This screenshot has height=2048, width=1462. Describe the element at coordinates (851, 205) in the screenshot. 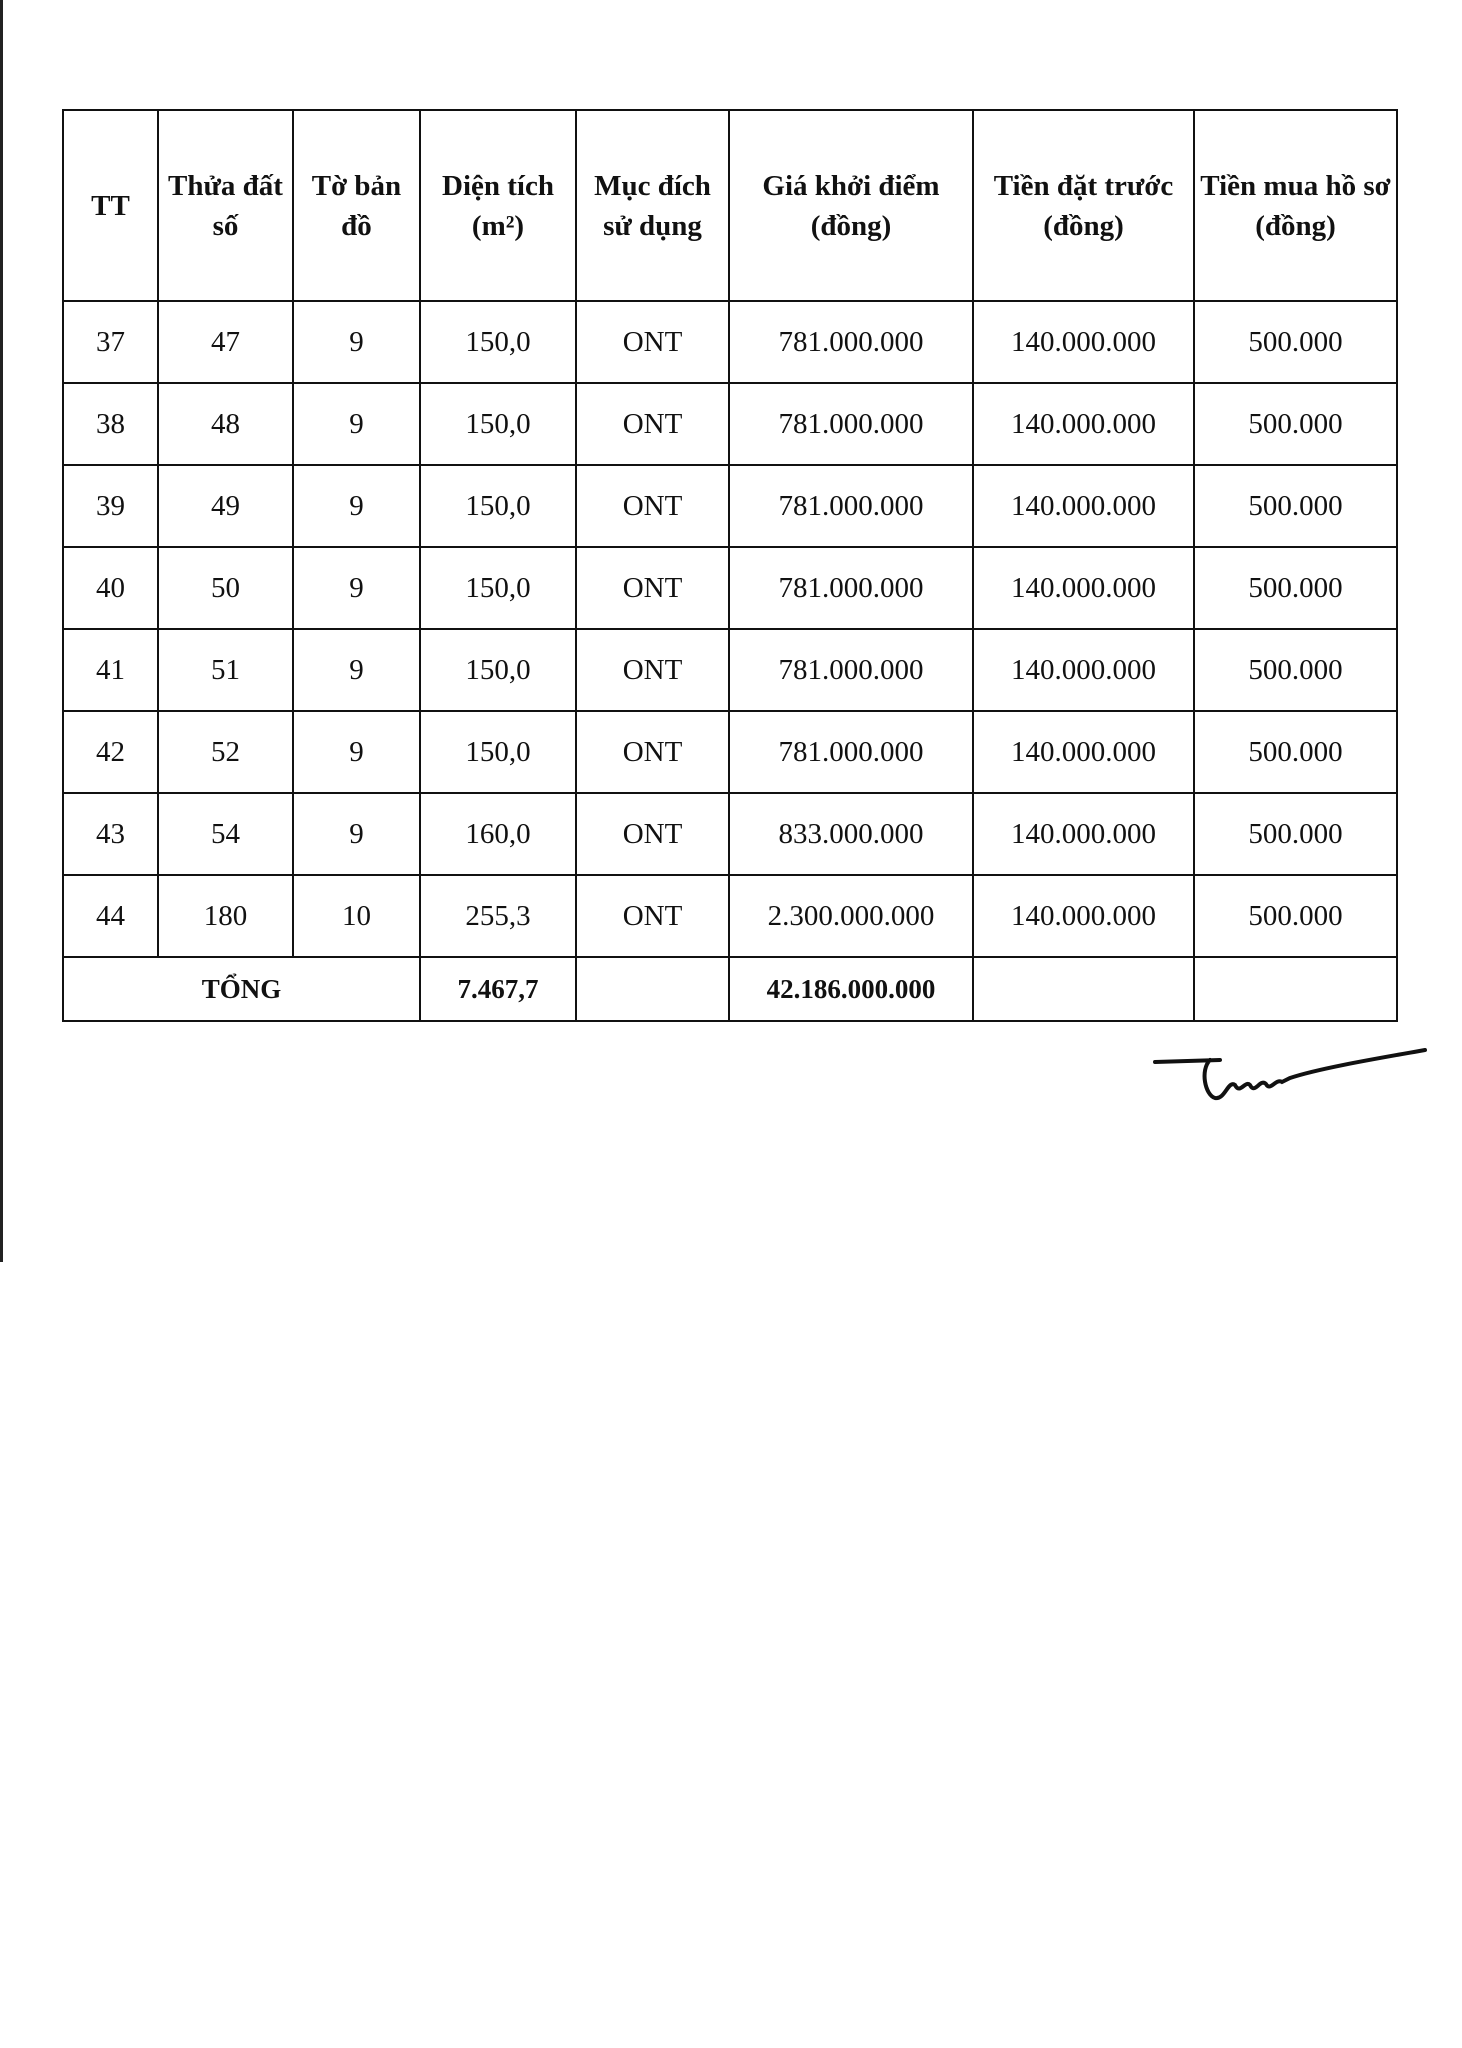

I see `column-header: Giá khởi điểm (đồng)` at that location.